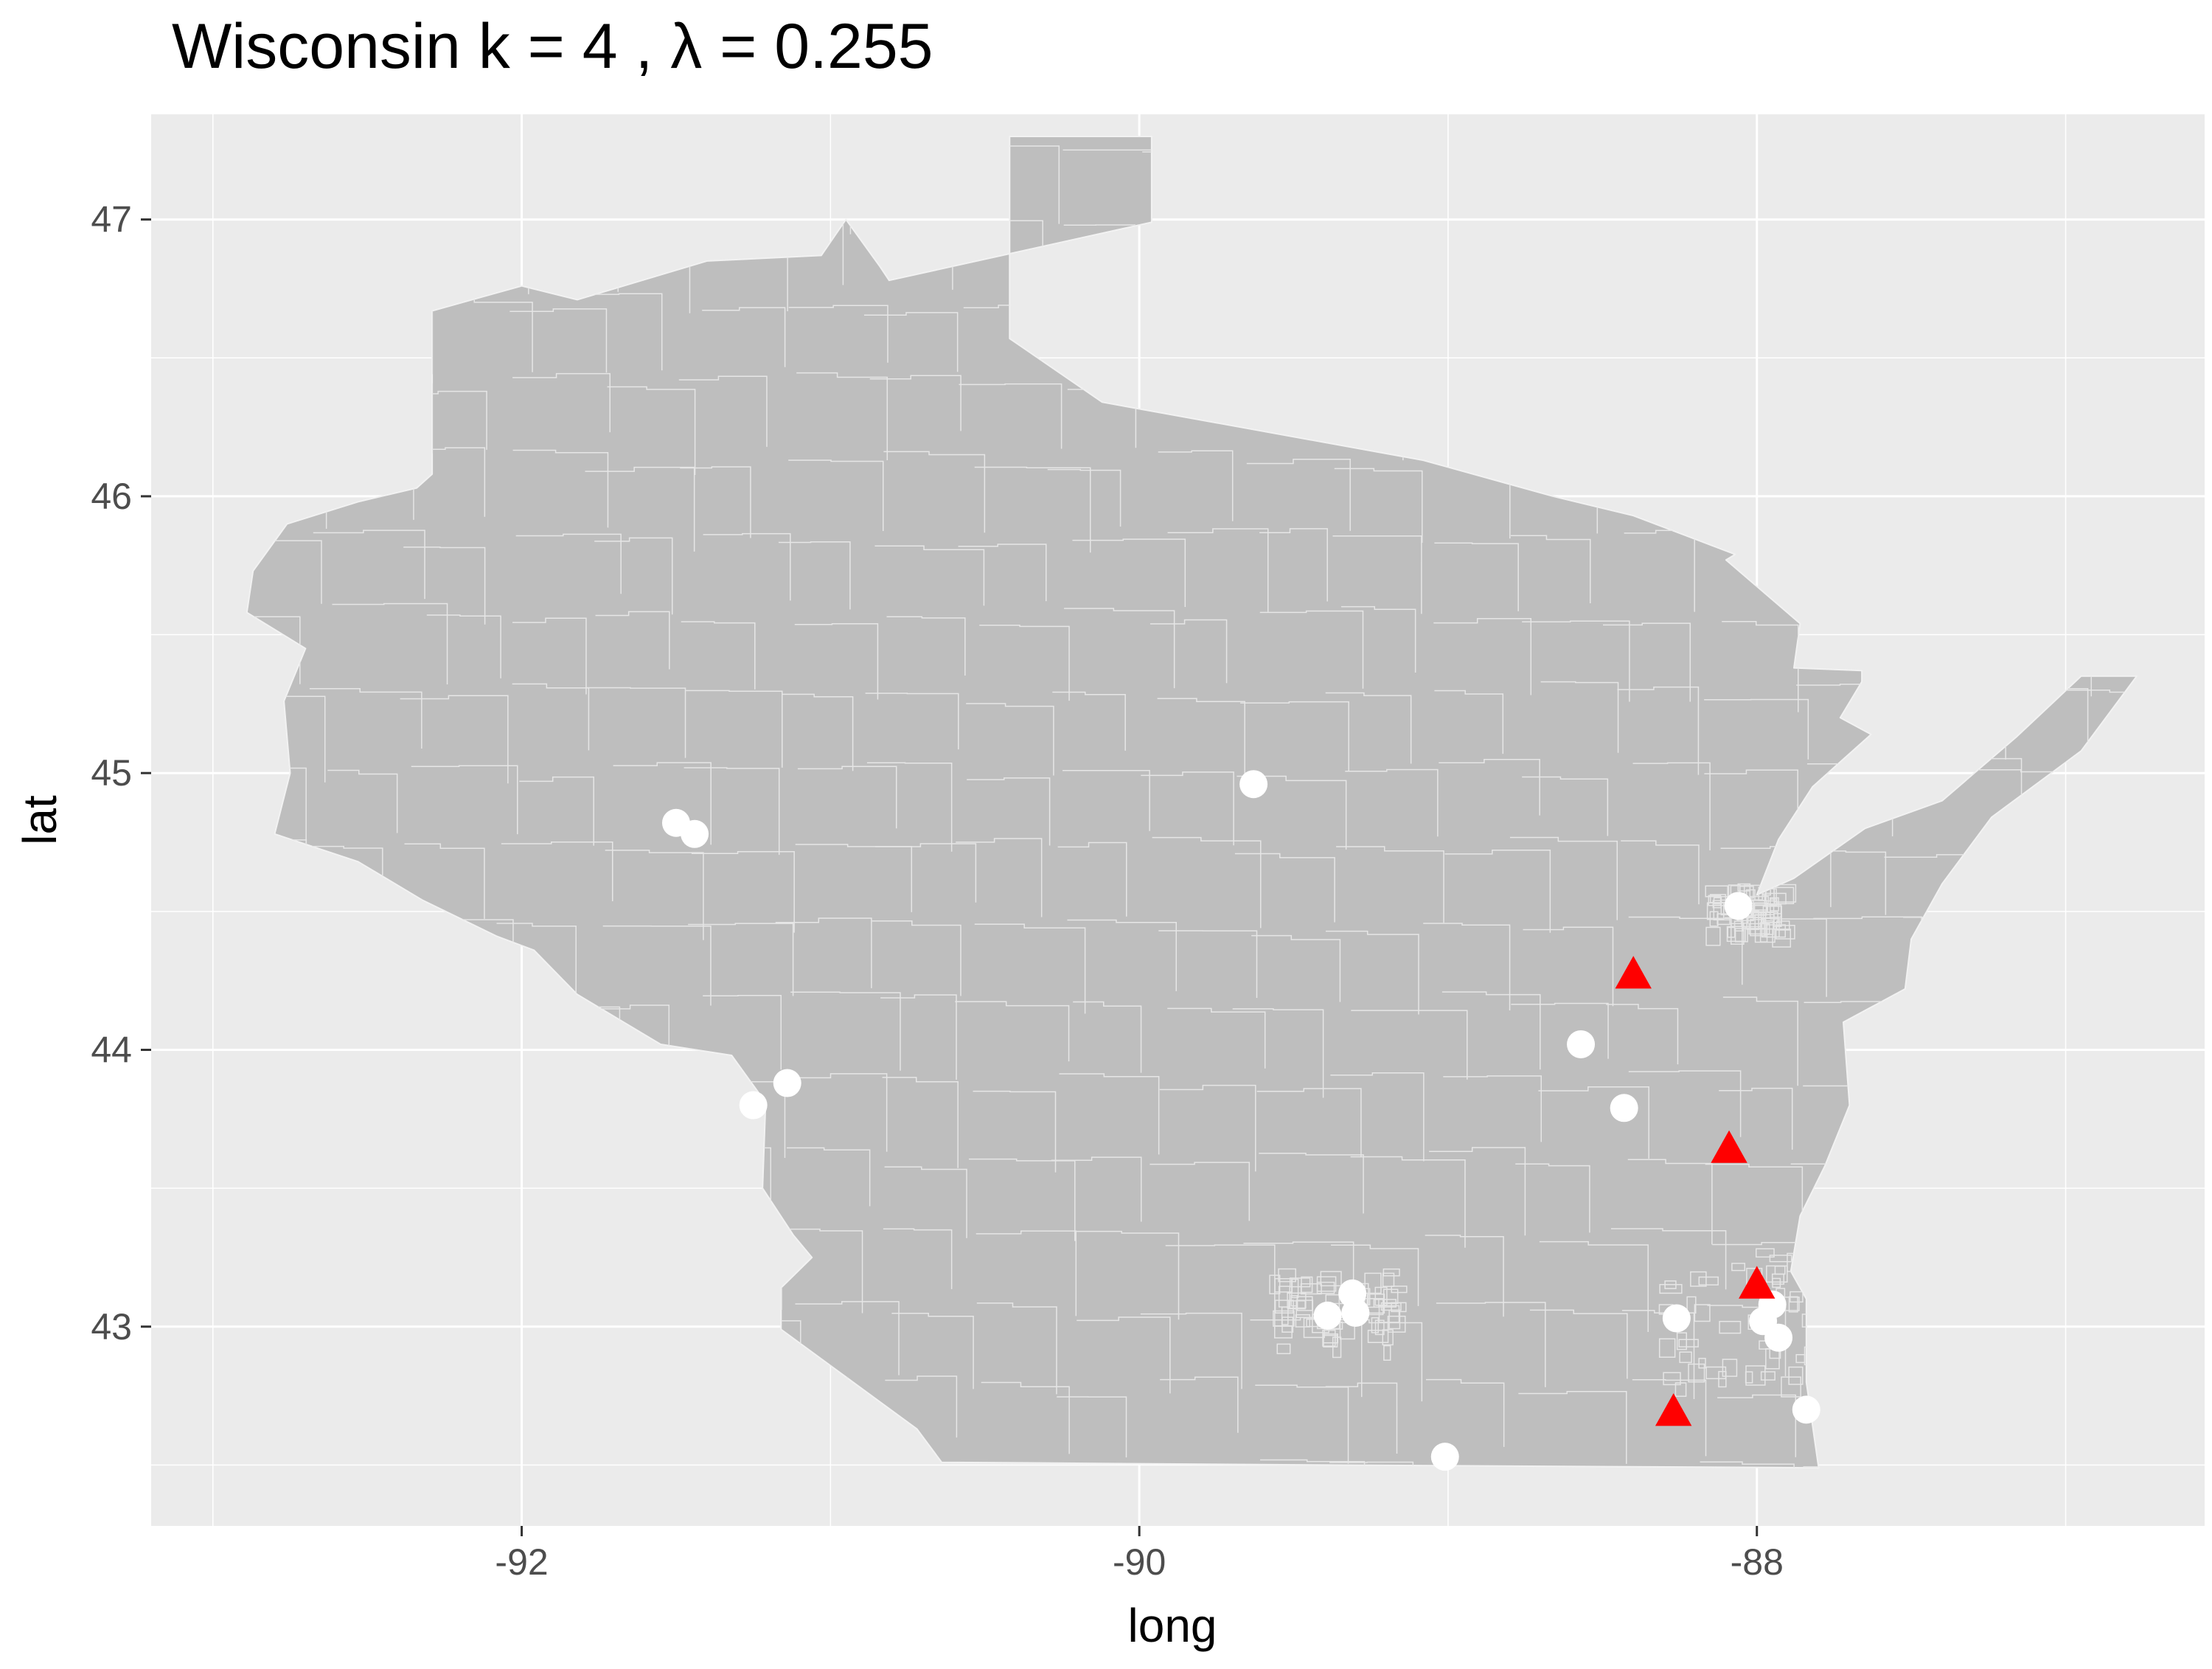 This screenshot has width=2212, height=1669. What do you see at coordinates (1172, 1625) in the screenshot?
I see `x-axis-title: long` at bounding box center [1172, 1625].